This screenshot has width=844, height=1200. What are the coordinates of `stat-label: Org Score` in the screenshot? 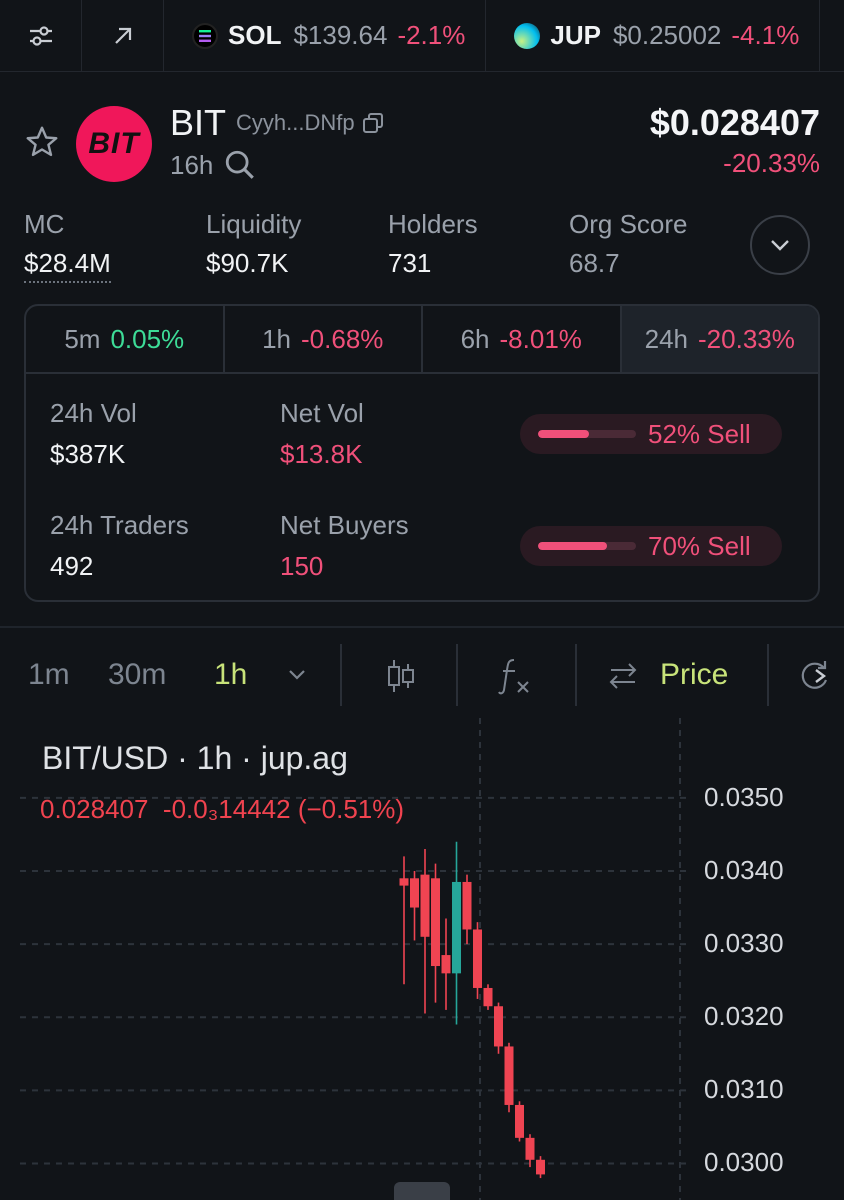 It's located at (628, 224).